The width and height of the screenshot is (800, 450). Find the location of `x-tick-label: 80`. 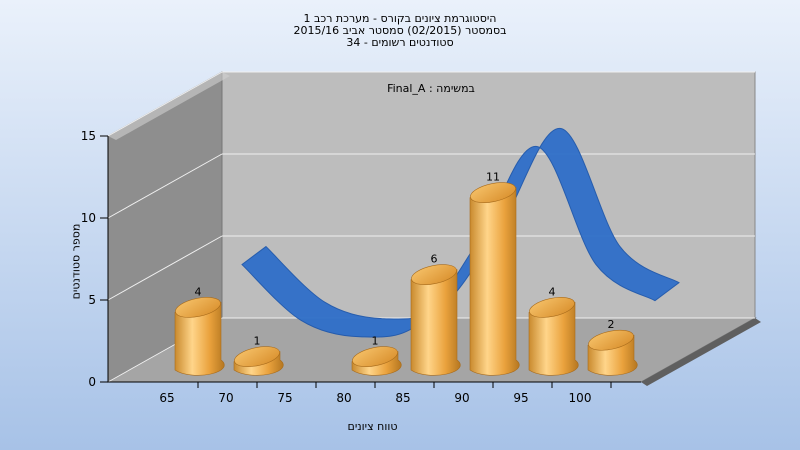

x-tick-label: 80 is located at coordinates (343, 398).